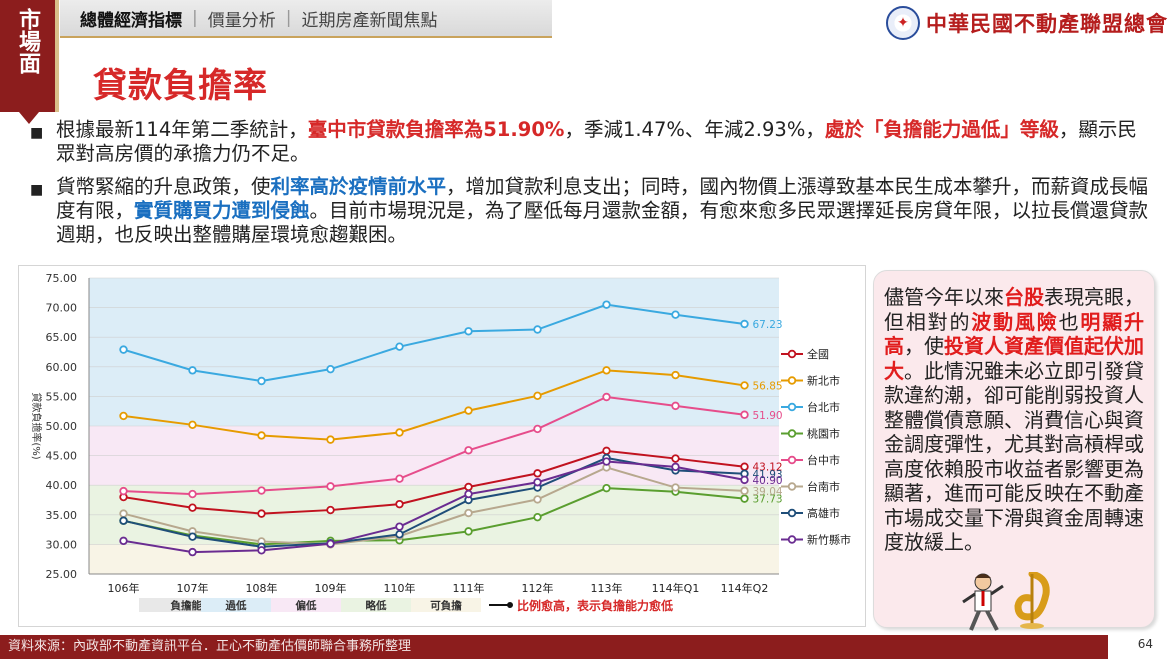  I want to click on x-tick-label: 107年, so click(193, 588).